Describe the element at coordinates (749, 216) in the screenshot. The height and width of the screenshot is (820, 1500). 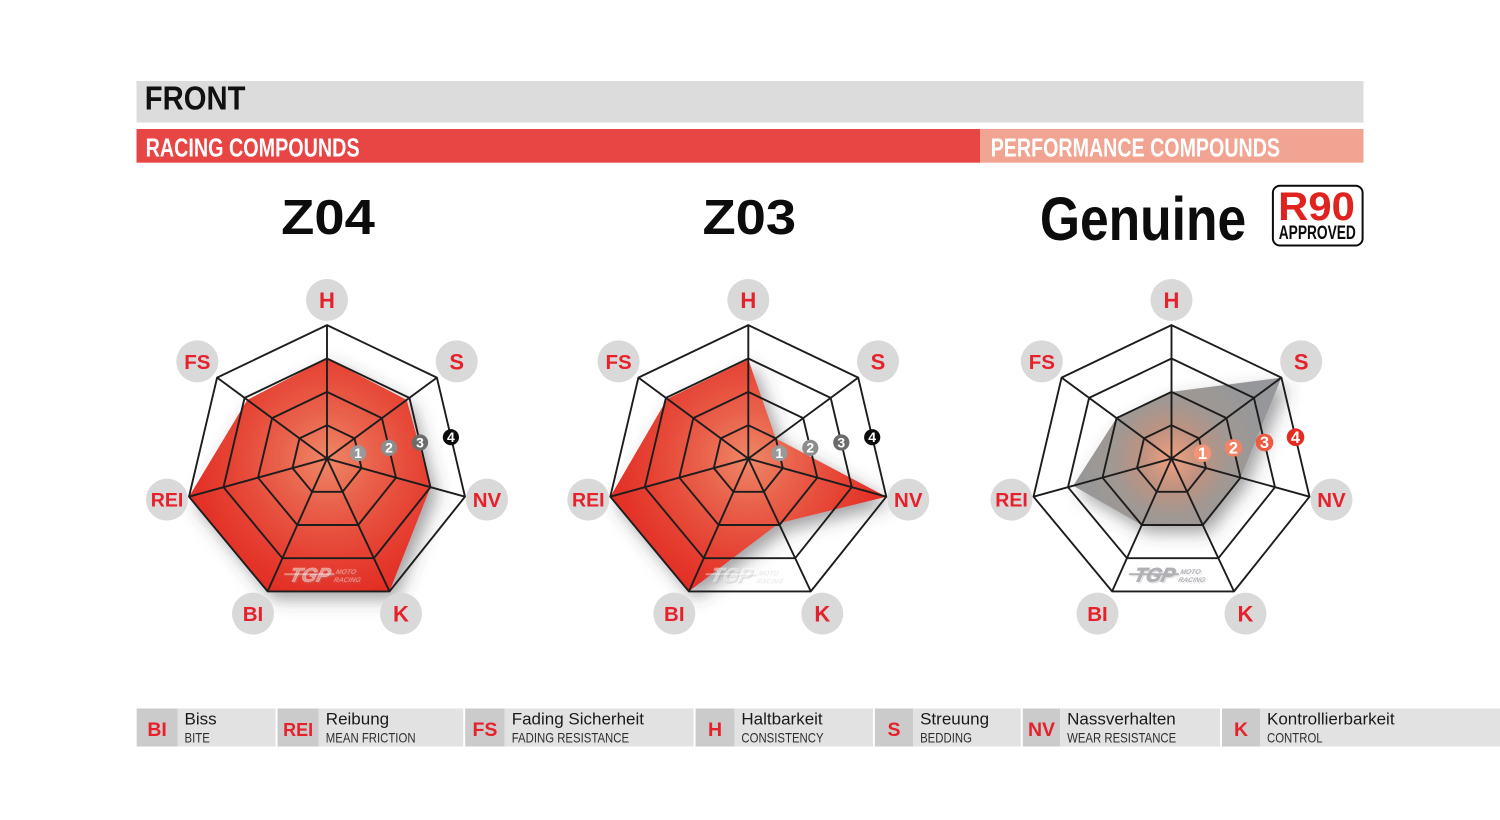
I see `svg-text: Z03` at that location.